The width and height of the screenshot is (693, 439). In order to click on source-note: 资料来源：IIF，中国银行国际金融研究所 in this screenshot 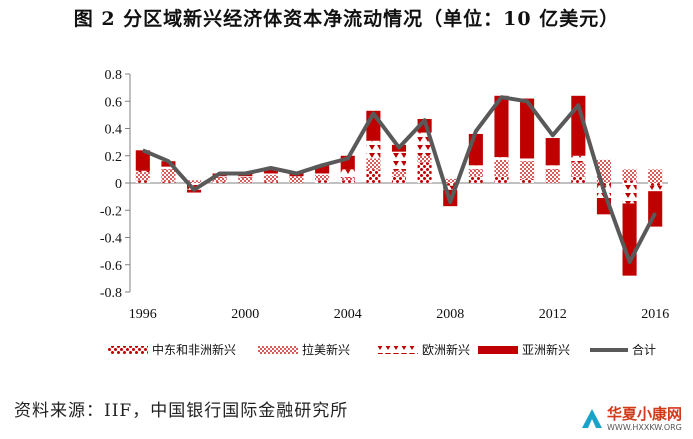, I will do `click(181, 411)`.